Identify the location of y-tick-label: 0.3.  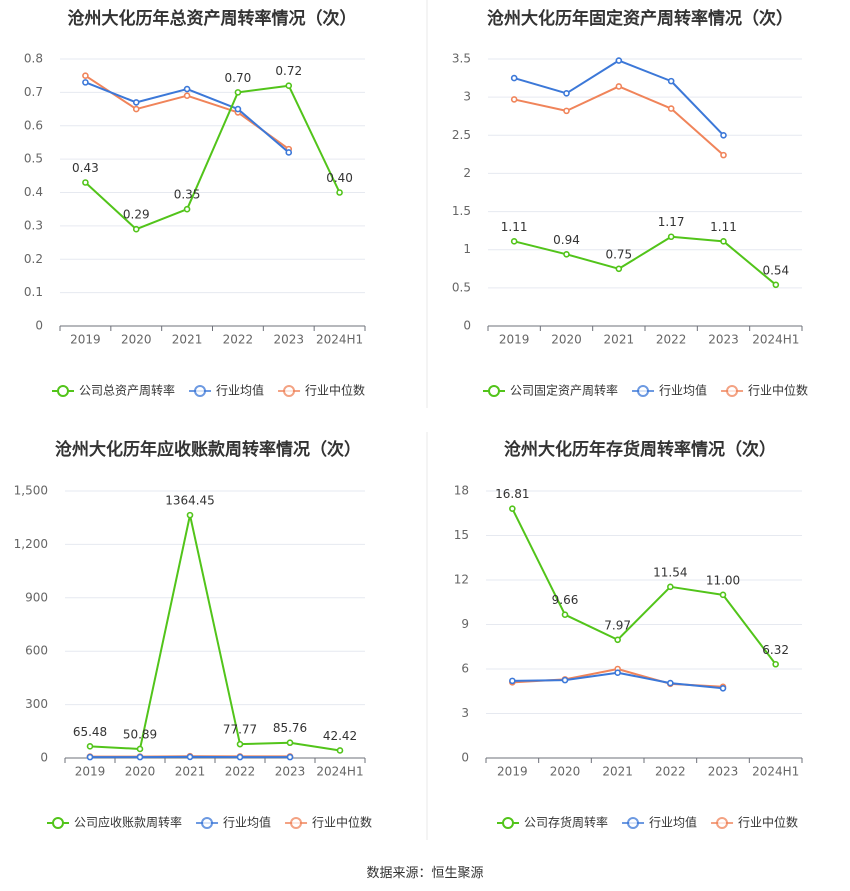
(33, 225).